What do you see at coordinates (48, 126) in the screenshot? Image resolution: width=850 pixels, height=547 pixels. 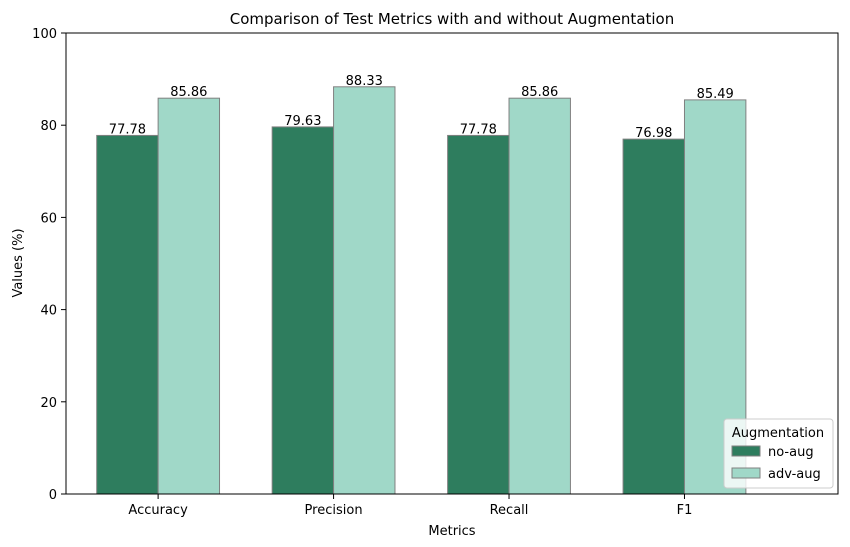 I see `y-tick-label: 80` at bounding box center [48, 126].